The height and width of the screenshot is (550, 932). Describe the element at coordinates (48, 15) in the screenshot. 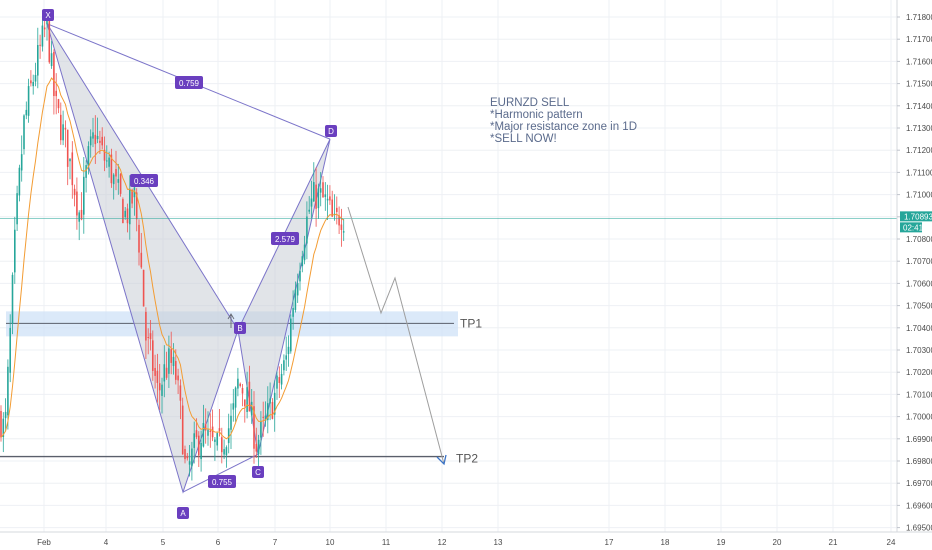

I see `point-label-x: X` at that location.